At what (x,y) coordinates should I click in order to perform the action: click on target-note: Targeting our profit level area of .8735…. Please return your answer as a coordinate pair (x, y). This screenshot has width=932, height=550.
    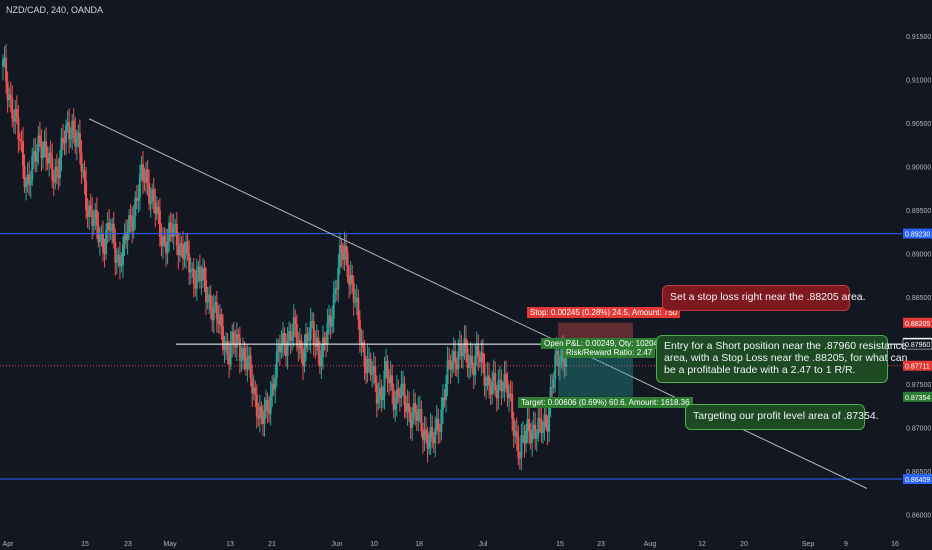
    Looking at the image, I should click on (782, 417).